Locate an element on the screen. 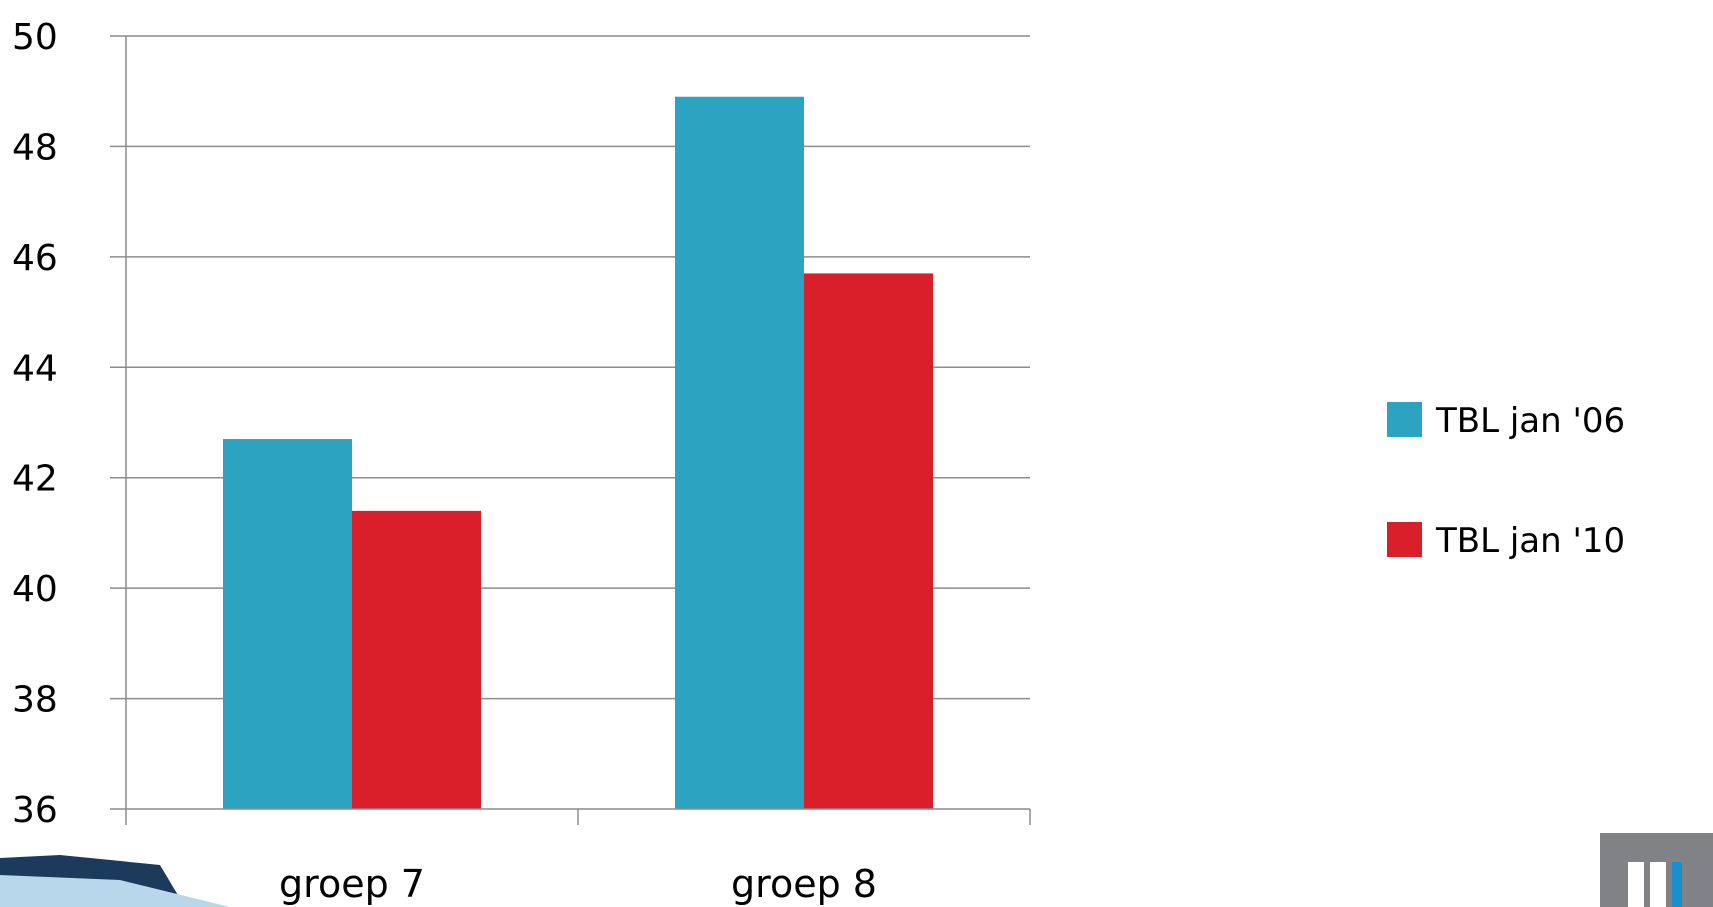 This screenshot has height=907, width=1713. y-tick-label: 50 is located at coordinates (35, 37).